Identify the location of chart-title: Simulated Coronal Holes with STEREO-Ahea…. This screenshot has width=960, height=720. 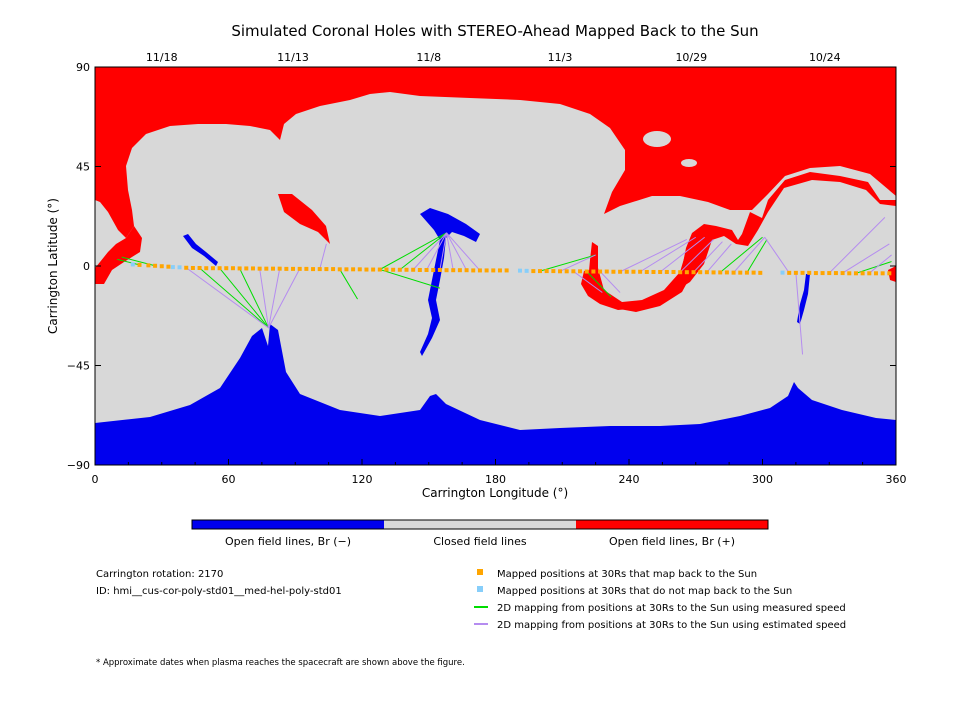
(494, 31).